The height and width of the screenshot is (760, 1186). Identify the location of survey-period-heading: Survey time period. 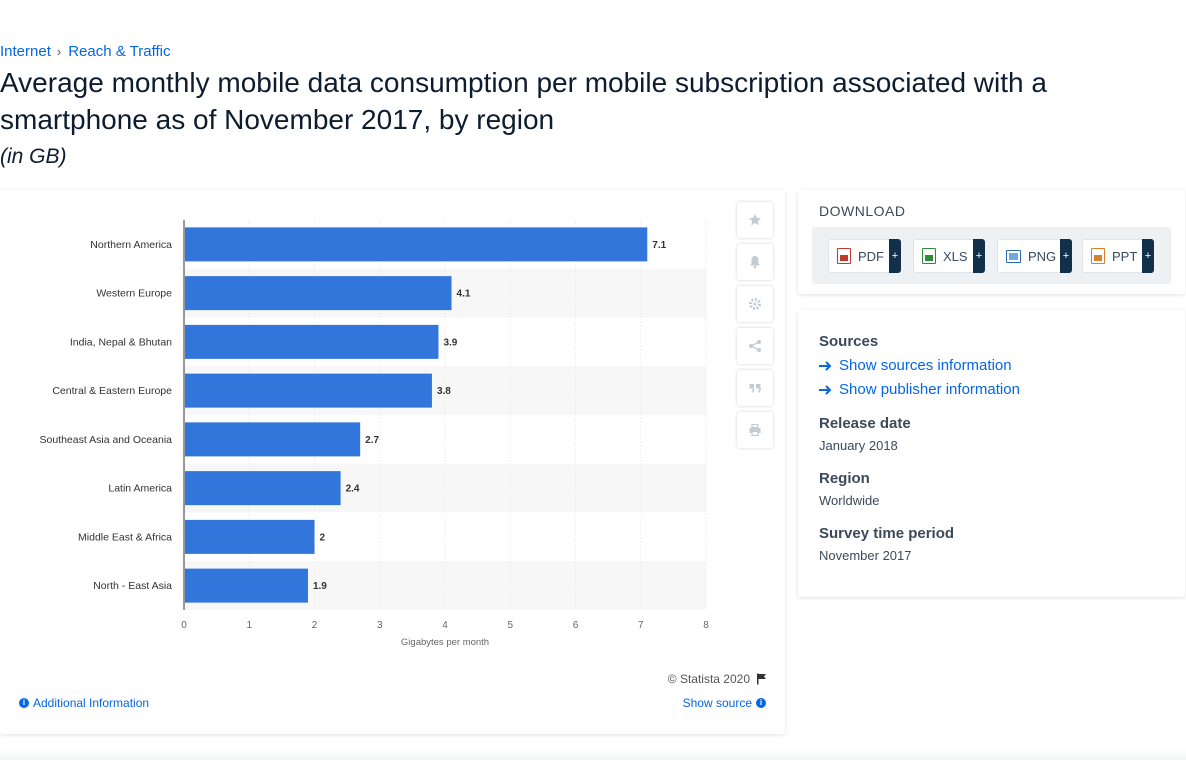
(887, 533).